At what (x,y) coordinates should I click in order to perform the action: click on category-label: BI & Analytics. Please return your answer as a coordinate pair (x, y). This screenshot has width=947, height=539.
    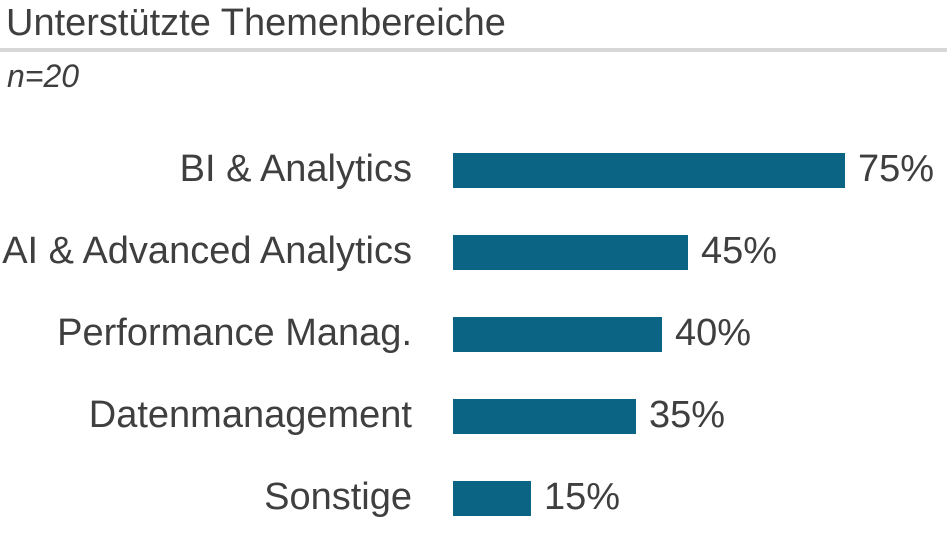
    Looking at the image, I should click on (295, 169).